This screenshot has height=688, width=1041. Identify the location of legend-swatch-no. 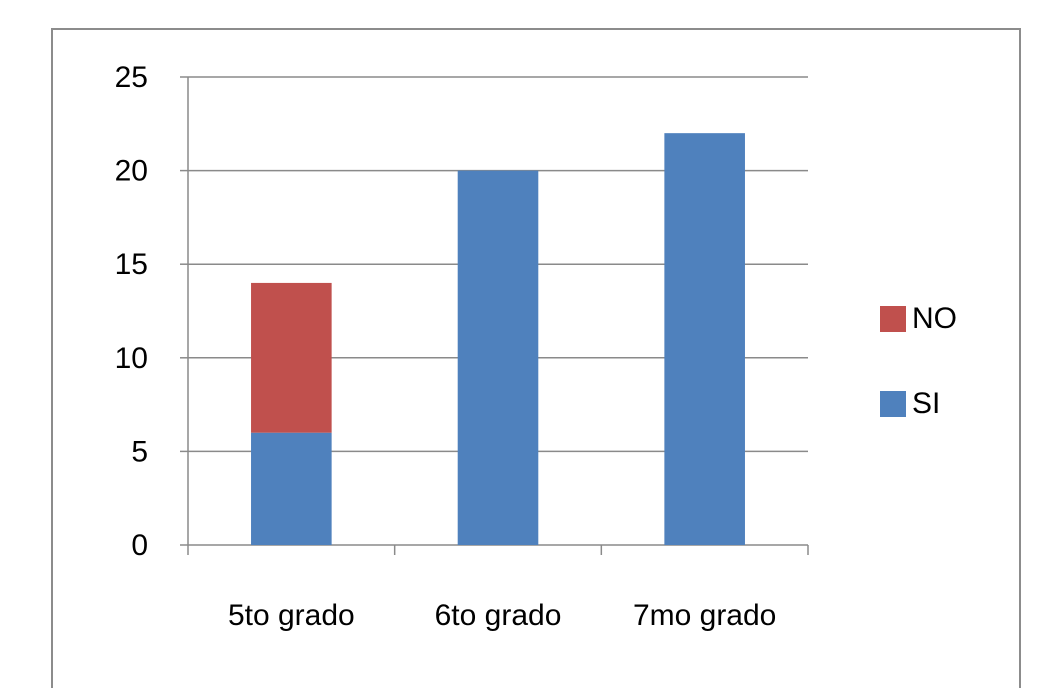
(893, 319).